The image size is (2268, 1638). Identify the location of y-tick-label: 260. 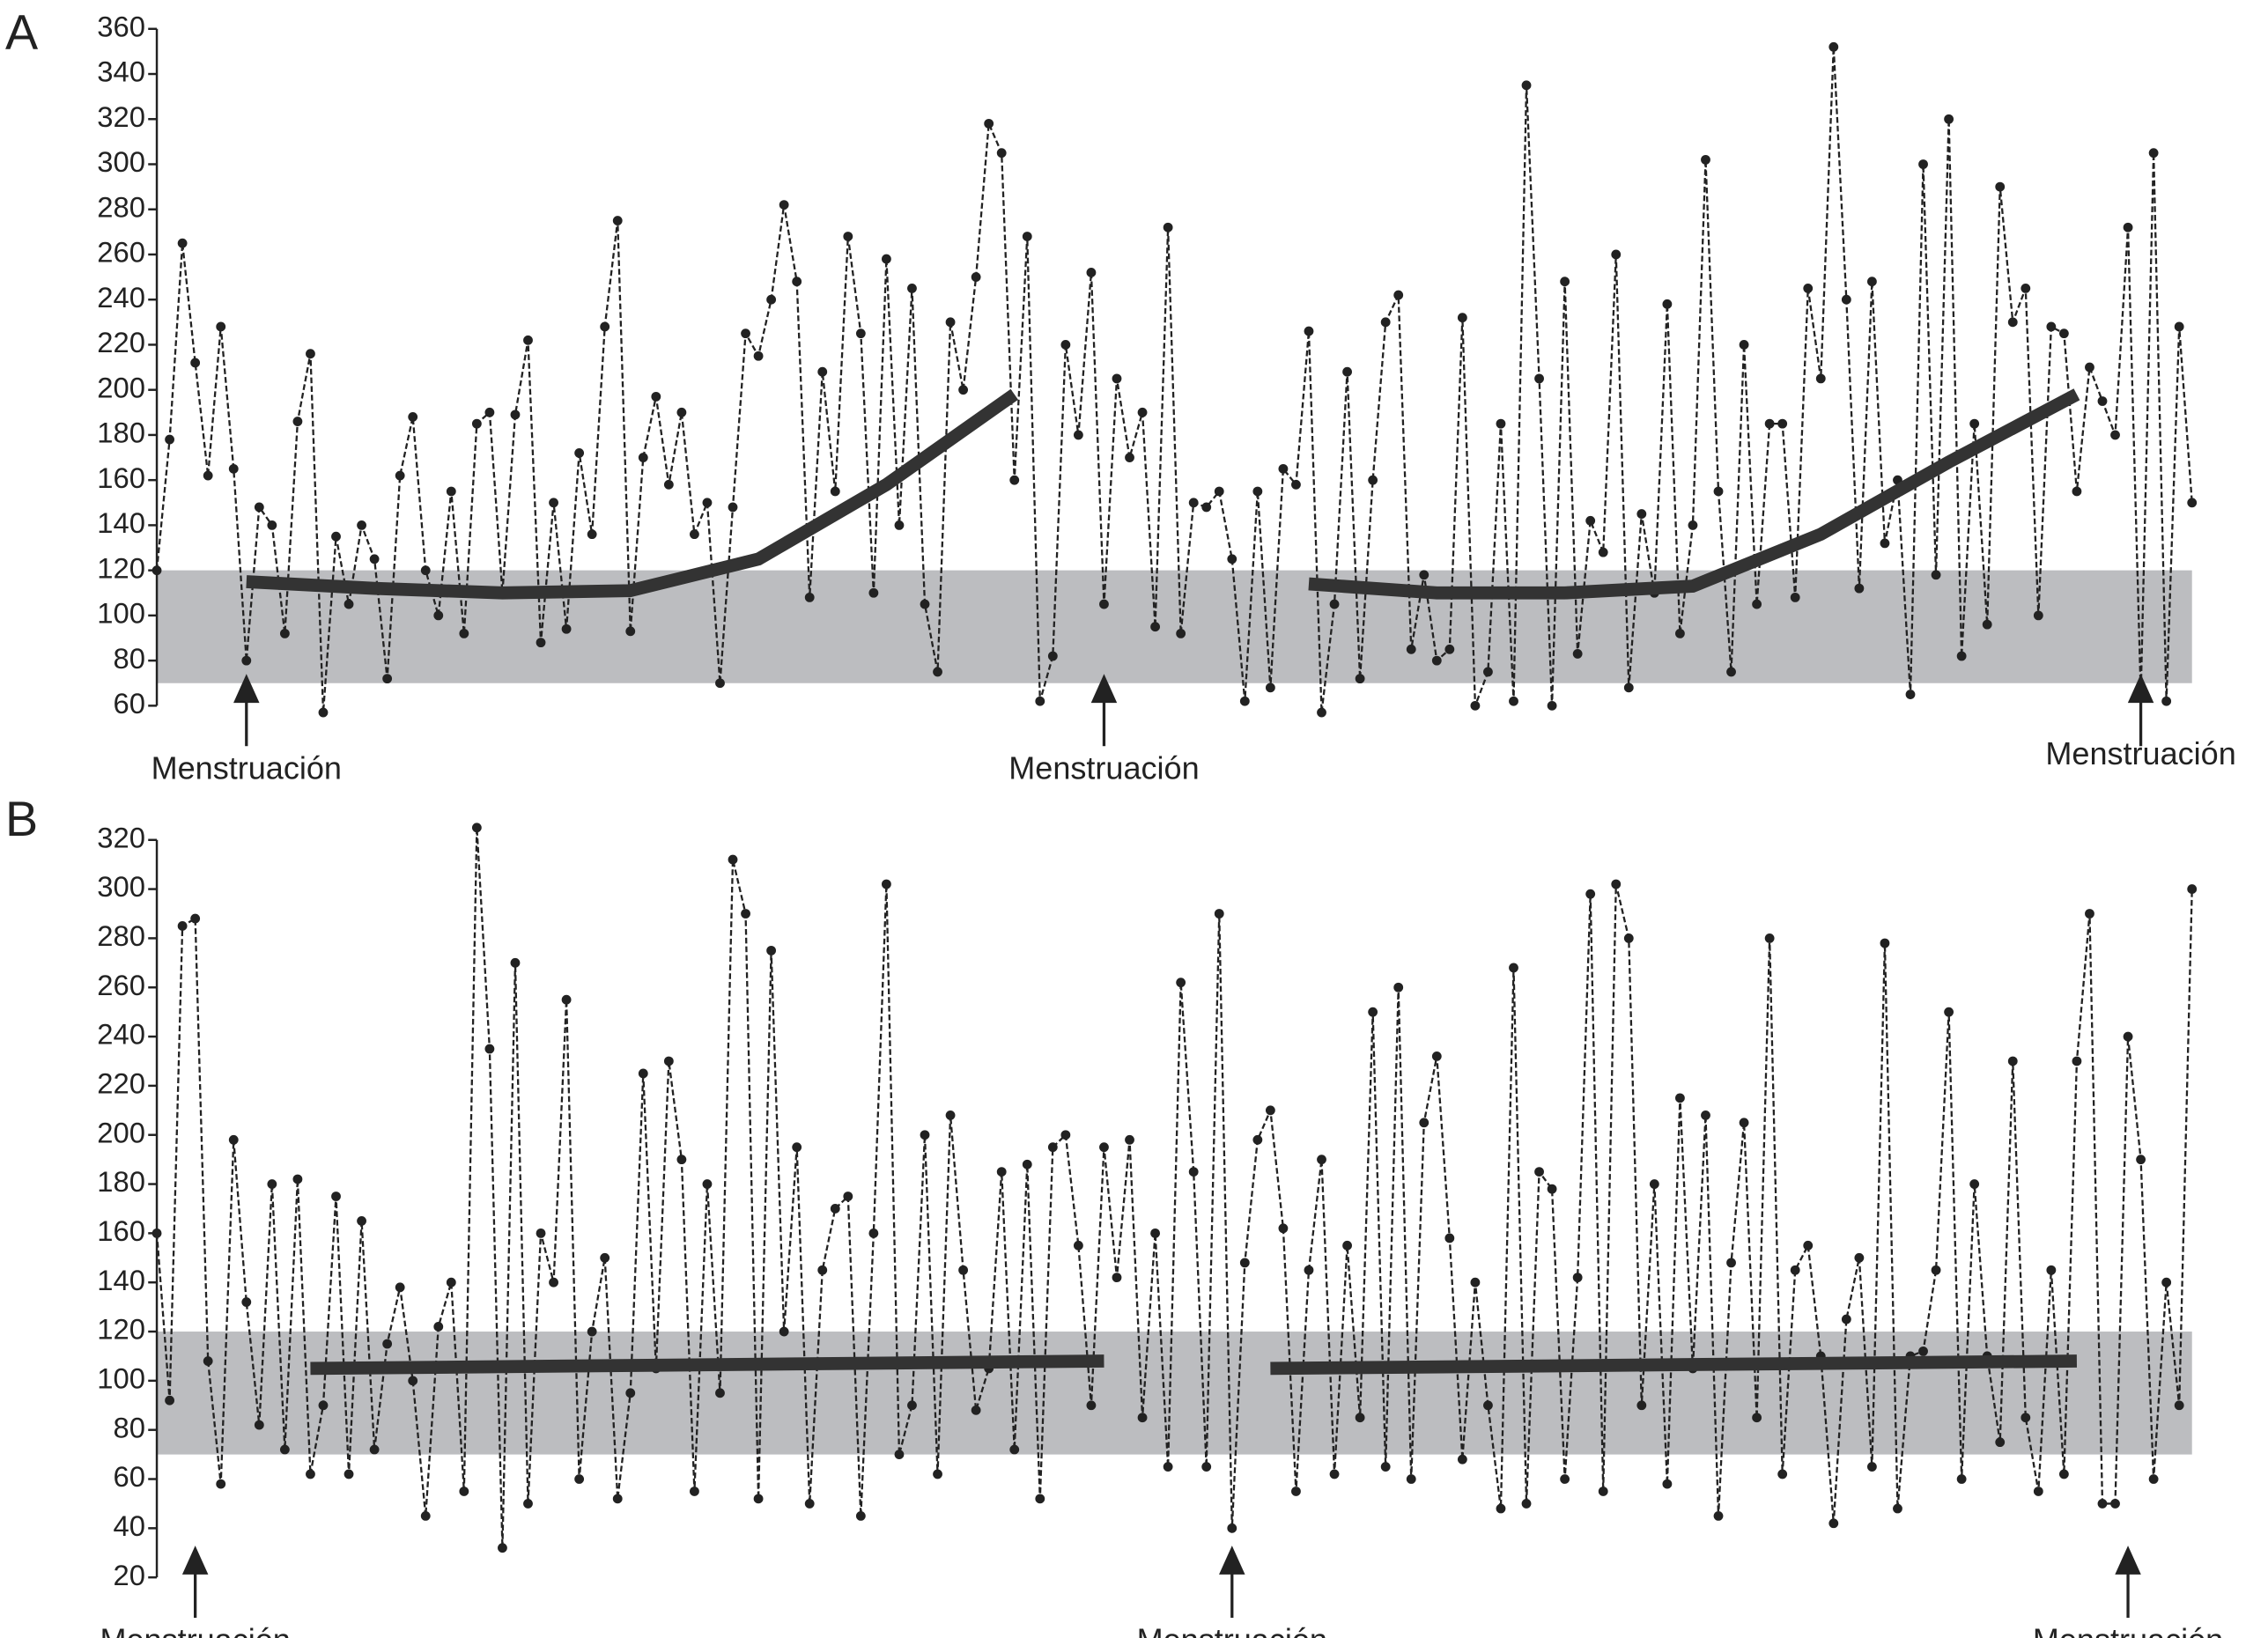
(121, 252).